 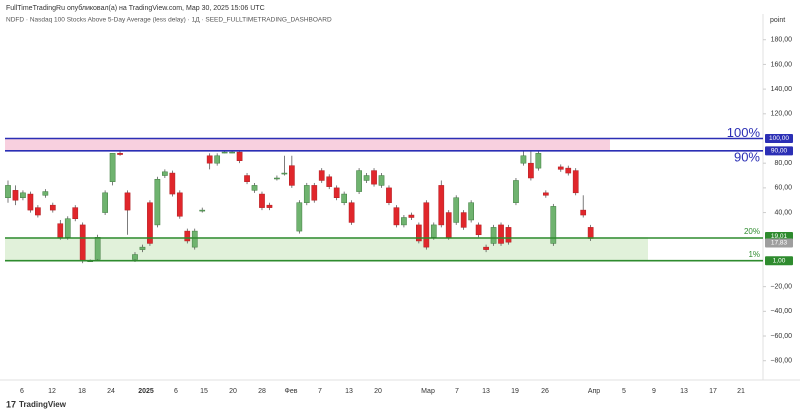 I want to click on y-tick-label: 140,00, so click(x=782, y=89).